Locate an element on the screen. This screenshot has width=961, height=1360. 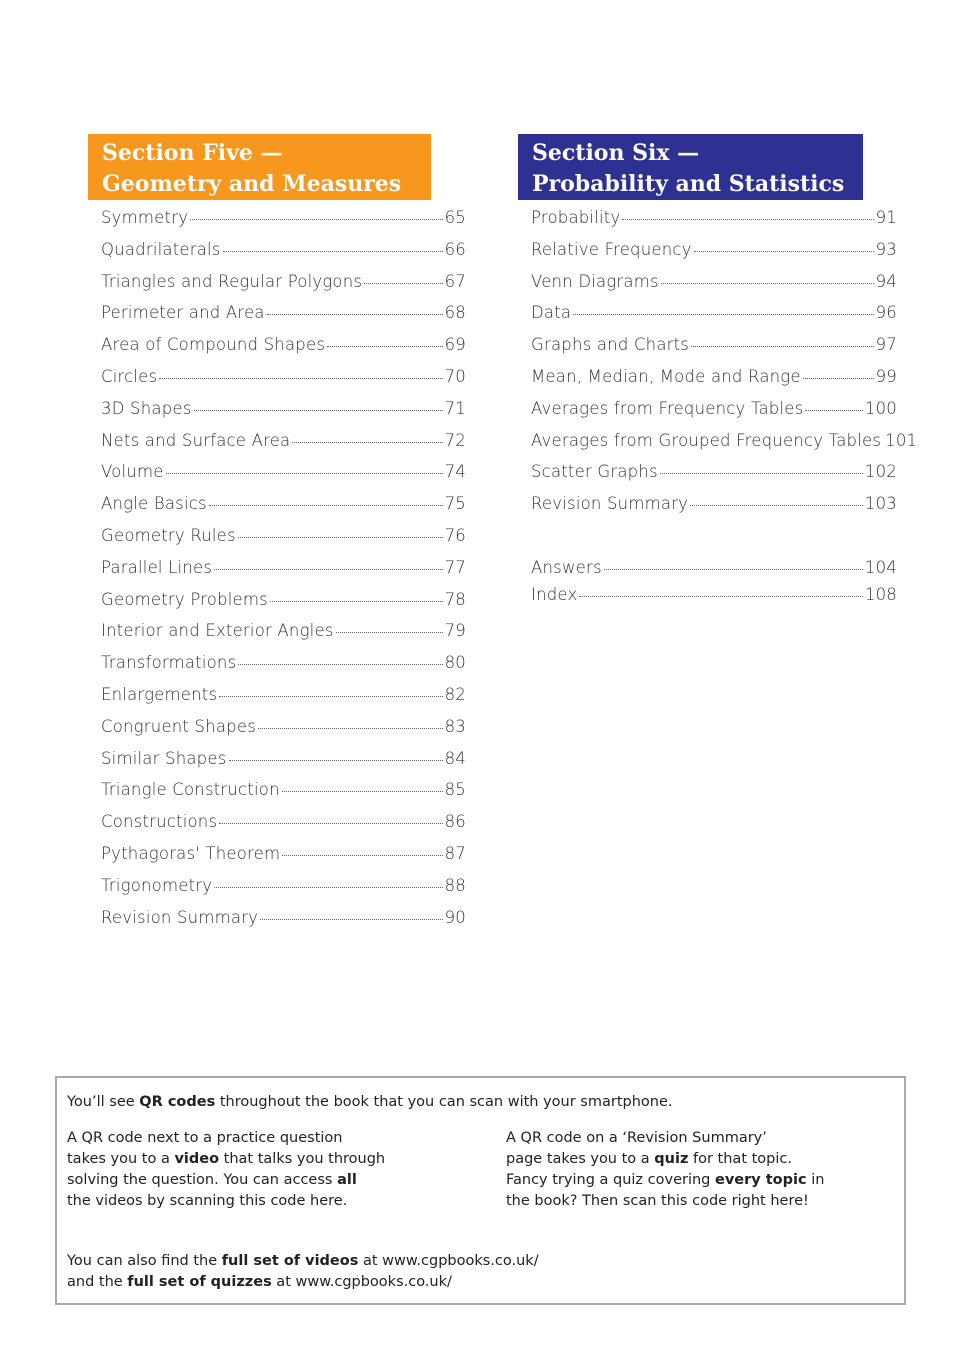
entry-title: Enlargements is located at coordinates (159, 694).